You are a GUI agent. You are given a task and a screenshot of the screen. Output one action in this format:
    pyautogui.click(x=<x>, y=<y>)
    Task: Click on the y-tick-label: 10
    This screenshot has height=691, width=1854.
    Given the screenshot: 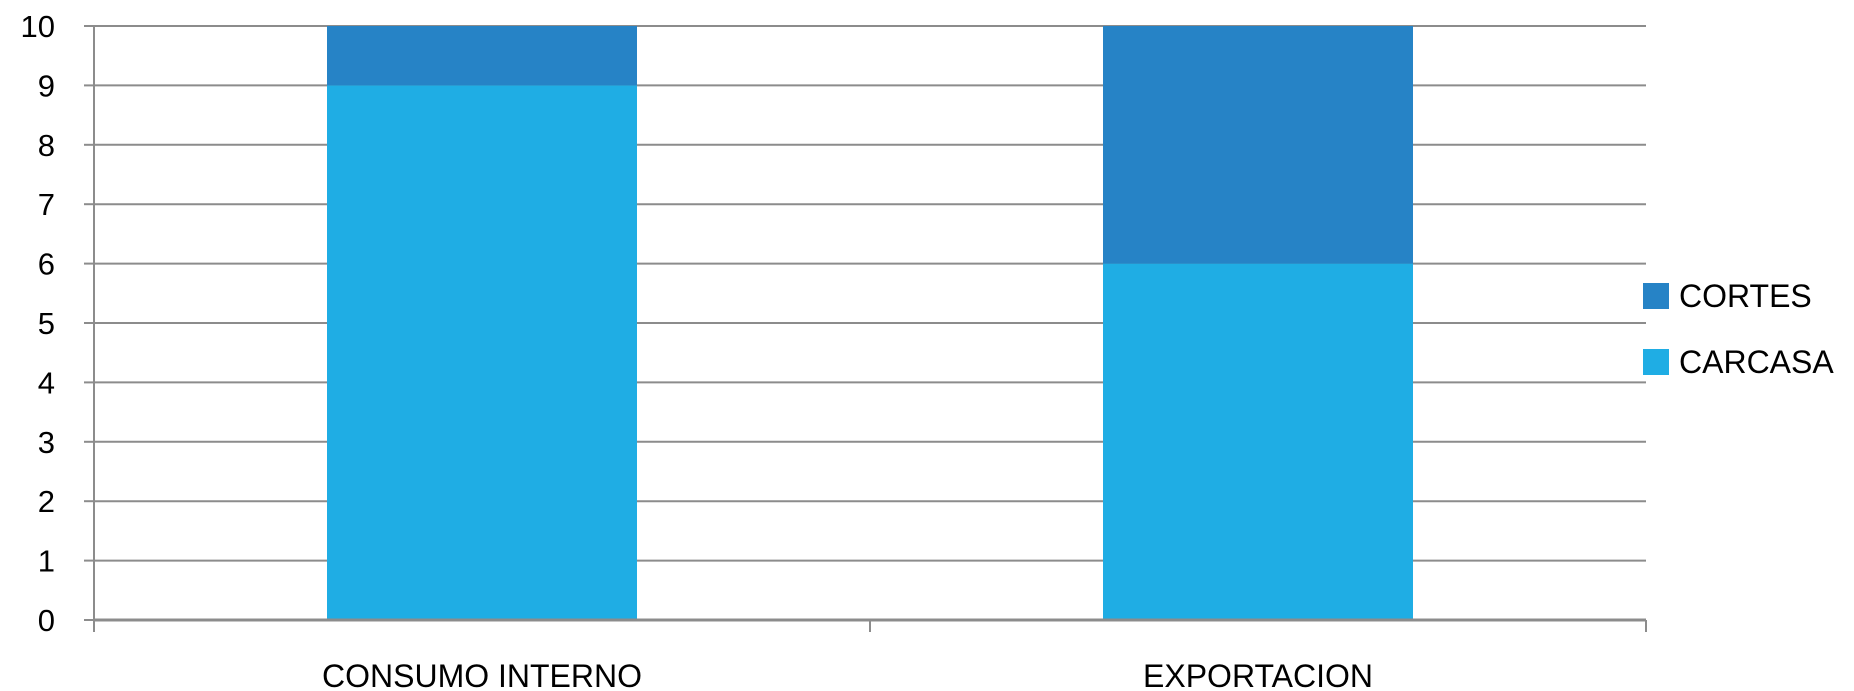 What is the action you would take?
    pyautogui.click(x=38, y=26)
    